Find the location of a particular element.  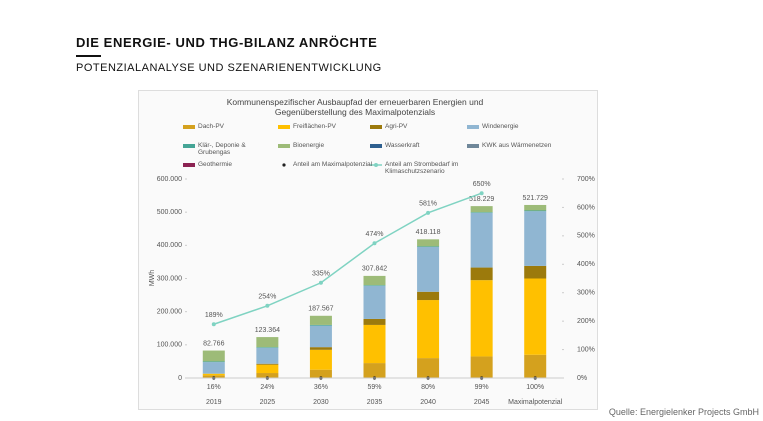

y2-tick-label: 200% is located at coordinates (586, 321).